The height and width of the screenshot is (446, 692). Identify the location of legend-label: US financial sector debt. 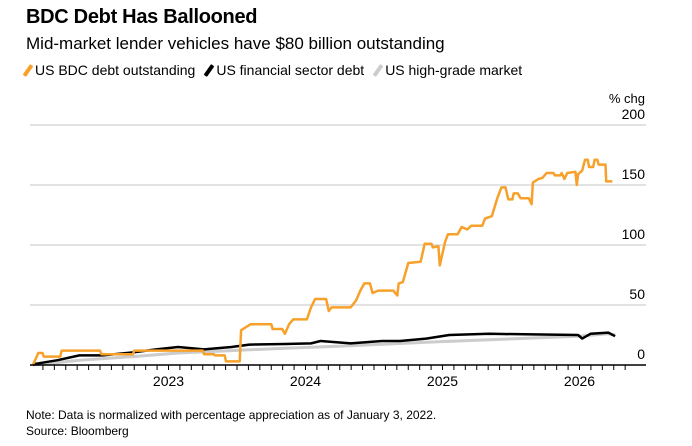
(290, 70).